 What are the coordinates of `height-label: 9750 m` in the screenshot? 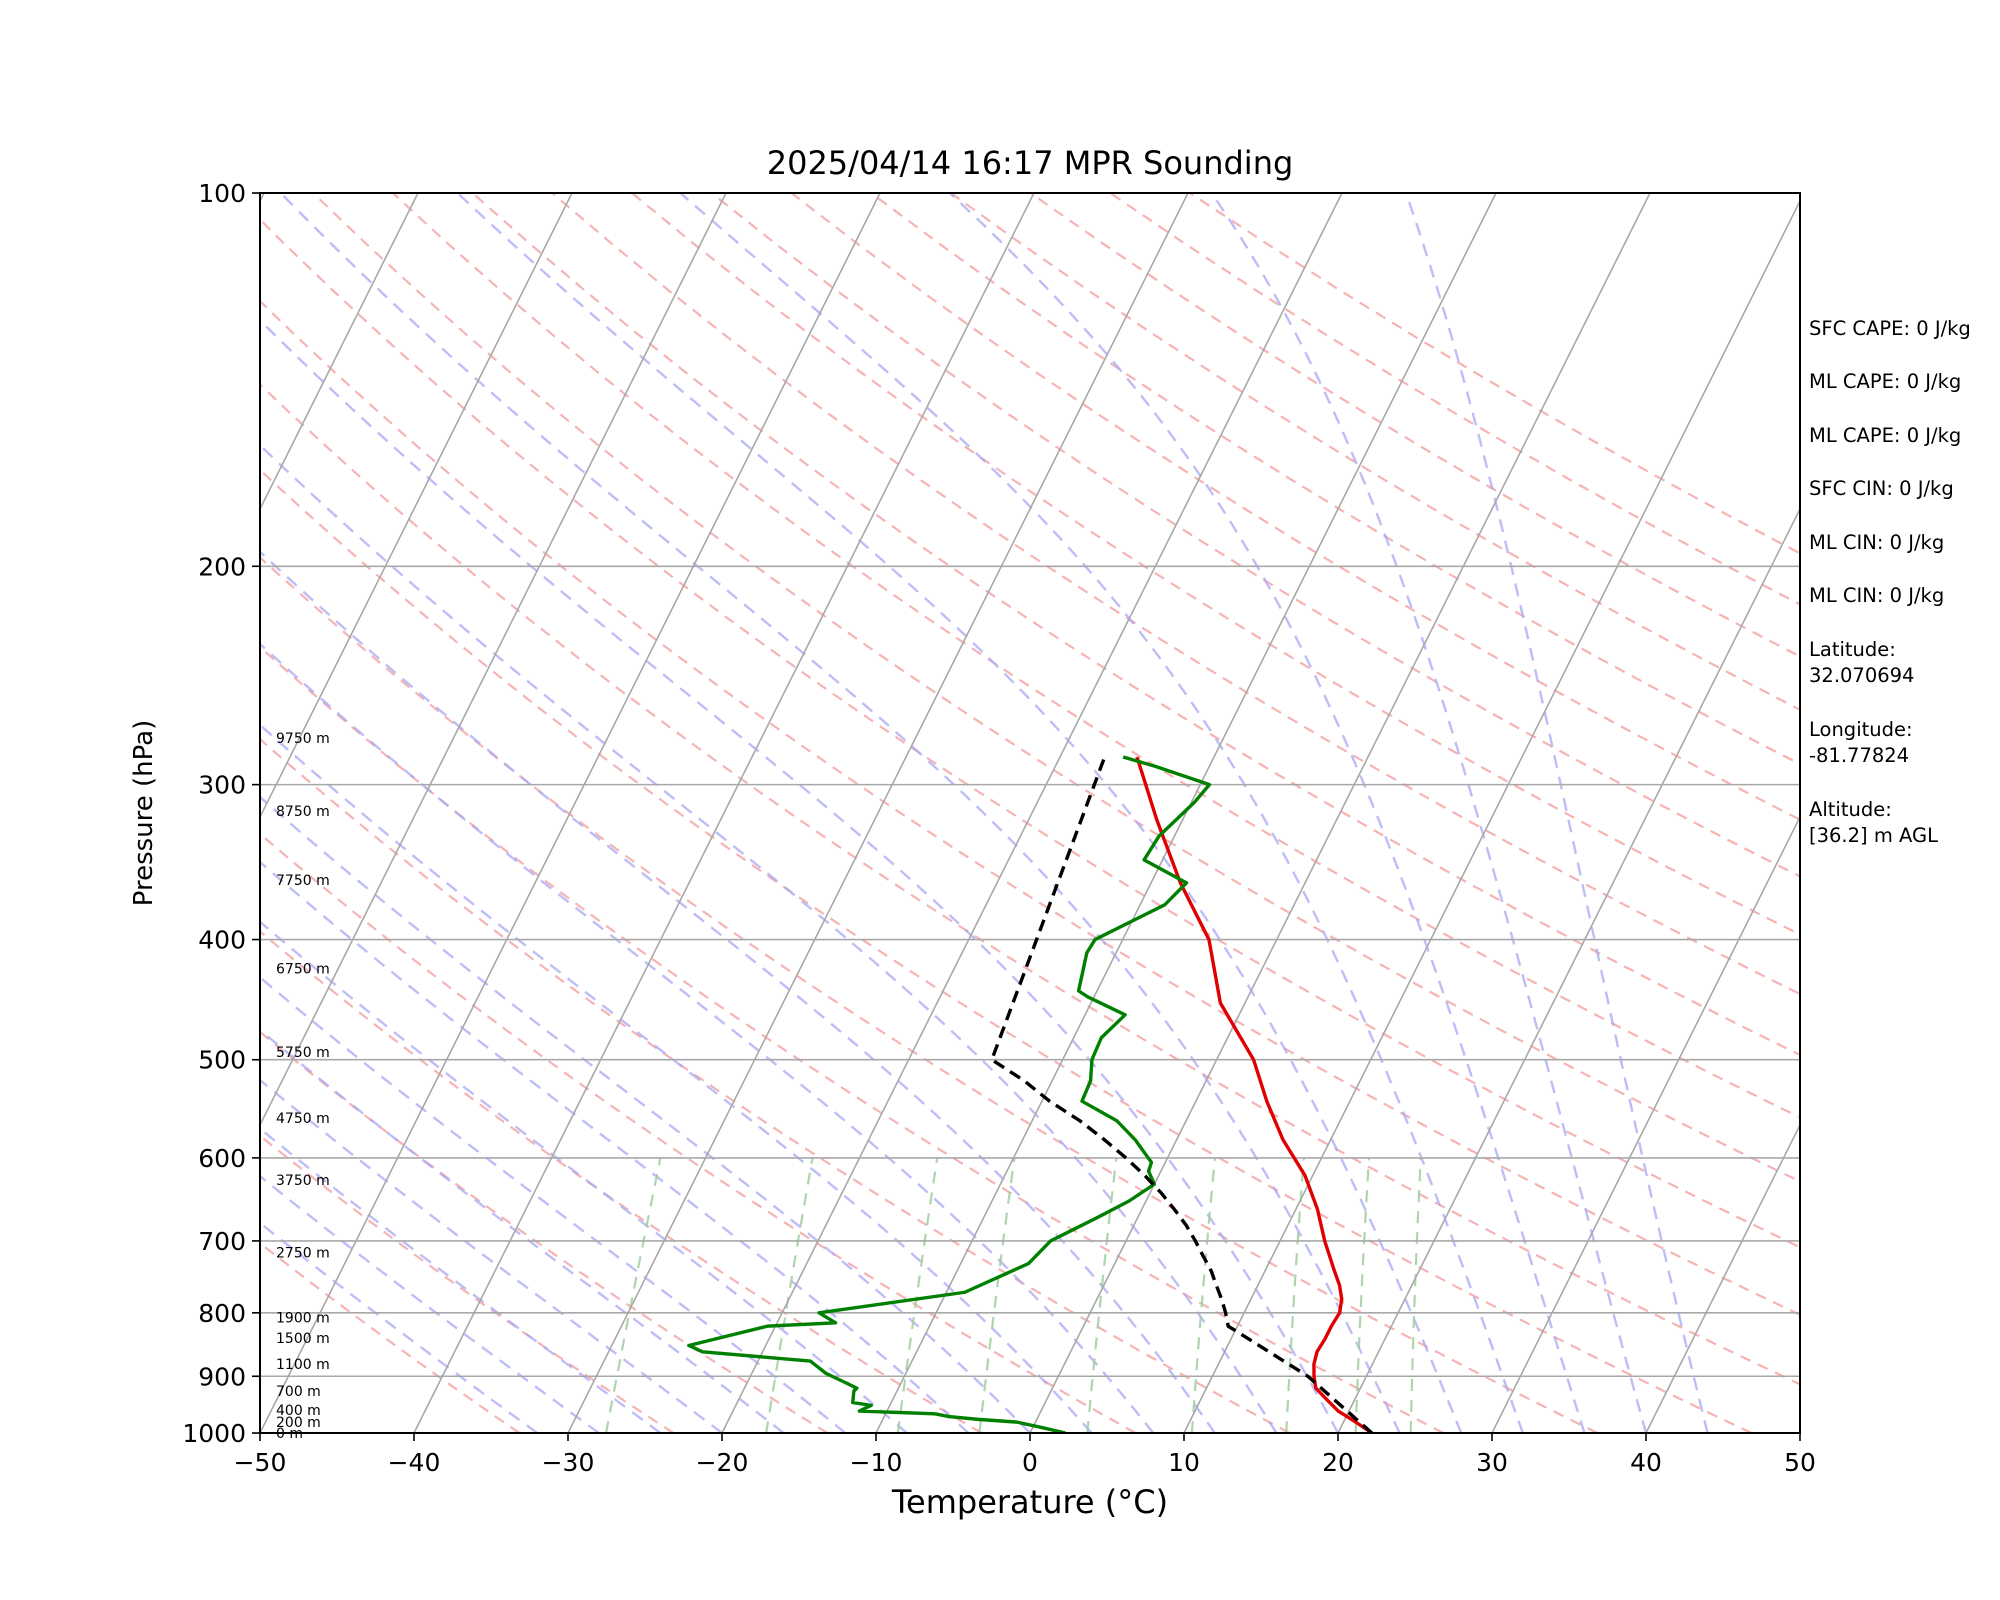 It's located at (303, 739).